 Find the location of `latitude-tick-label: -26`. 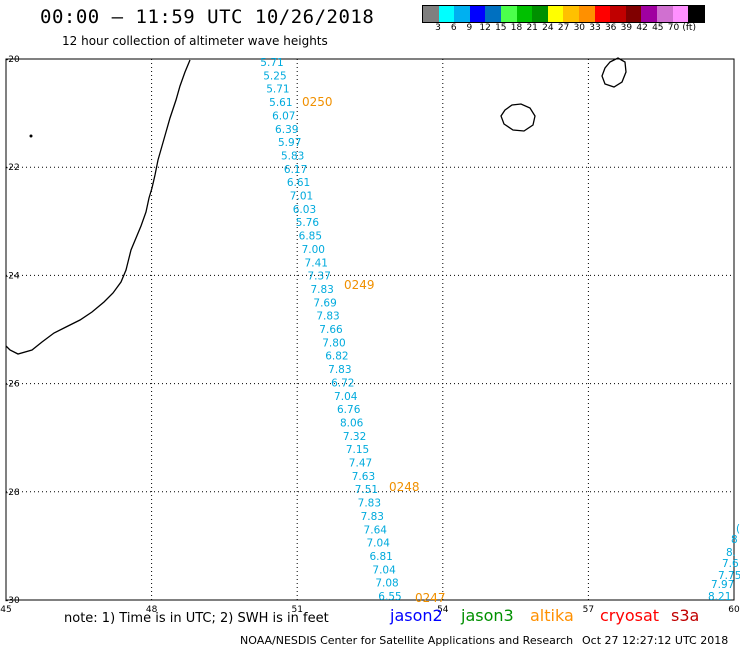

latitude-tick-label: -26 is located at coordinates (12, 385).